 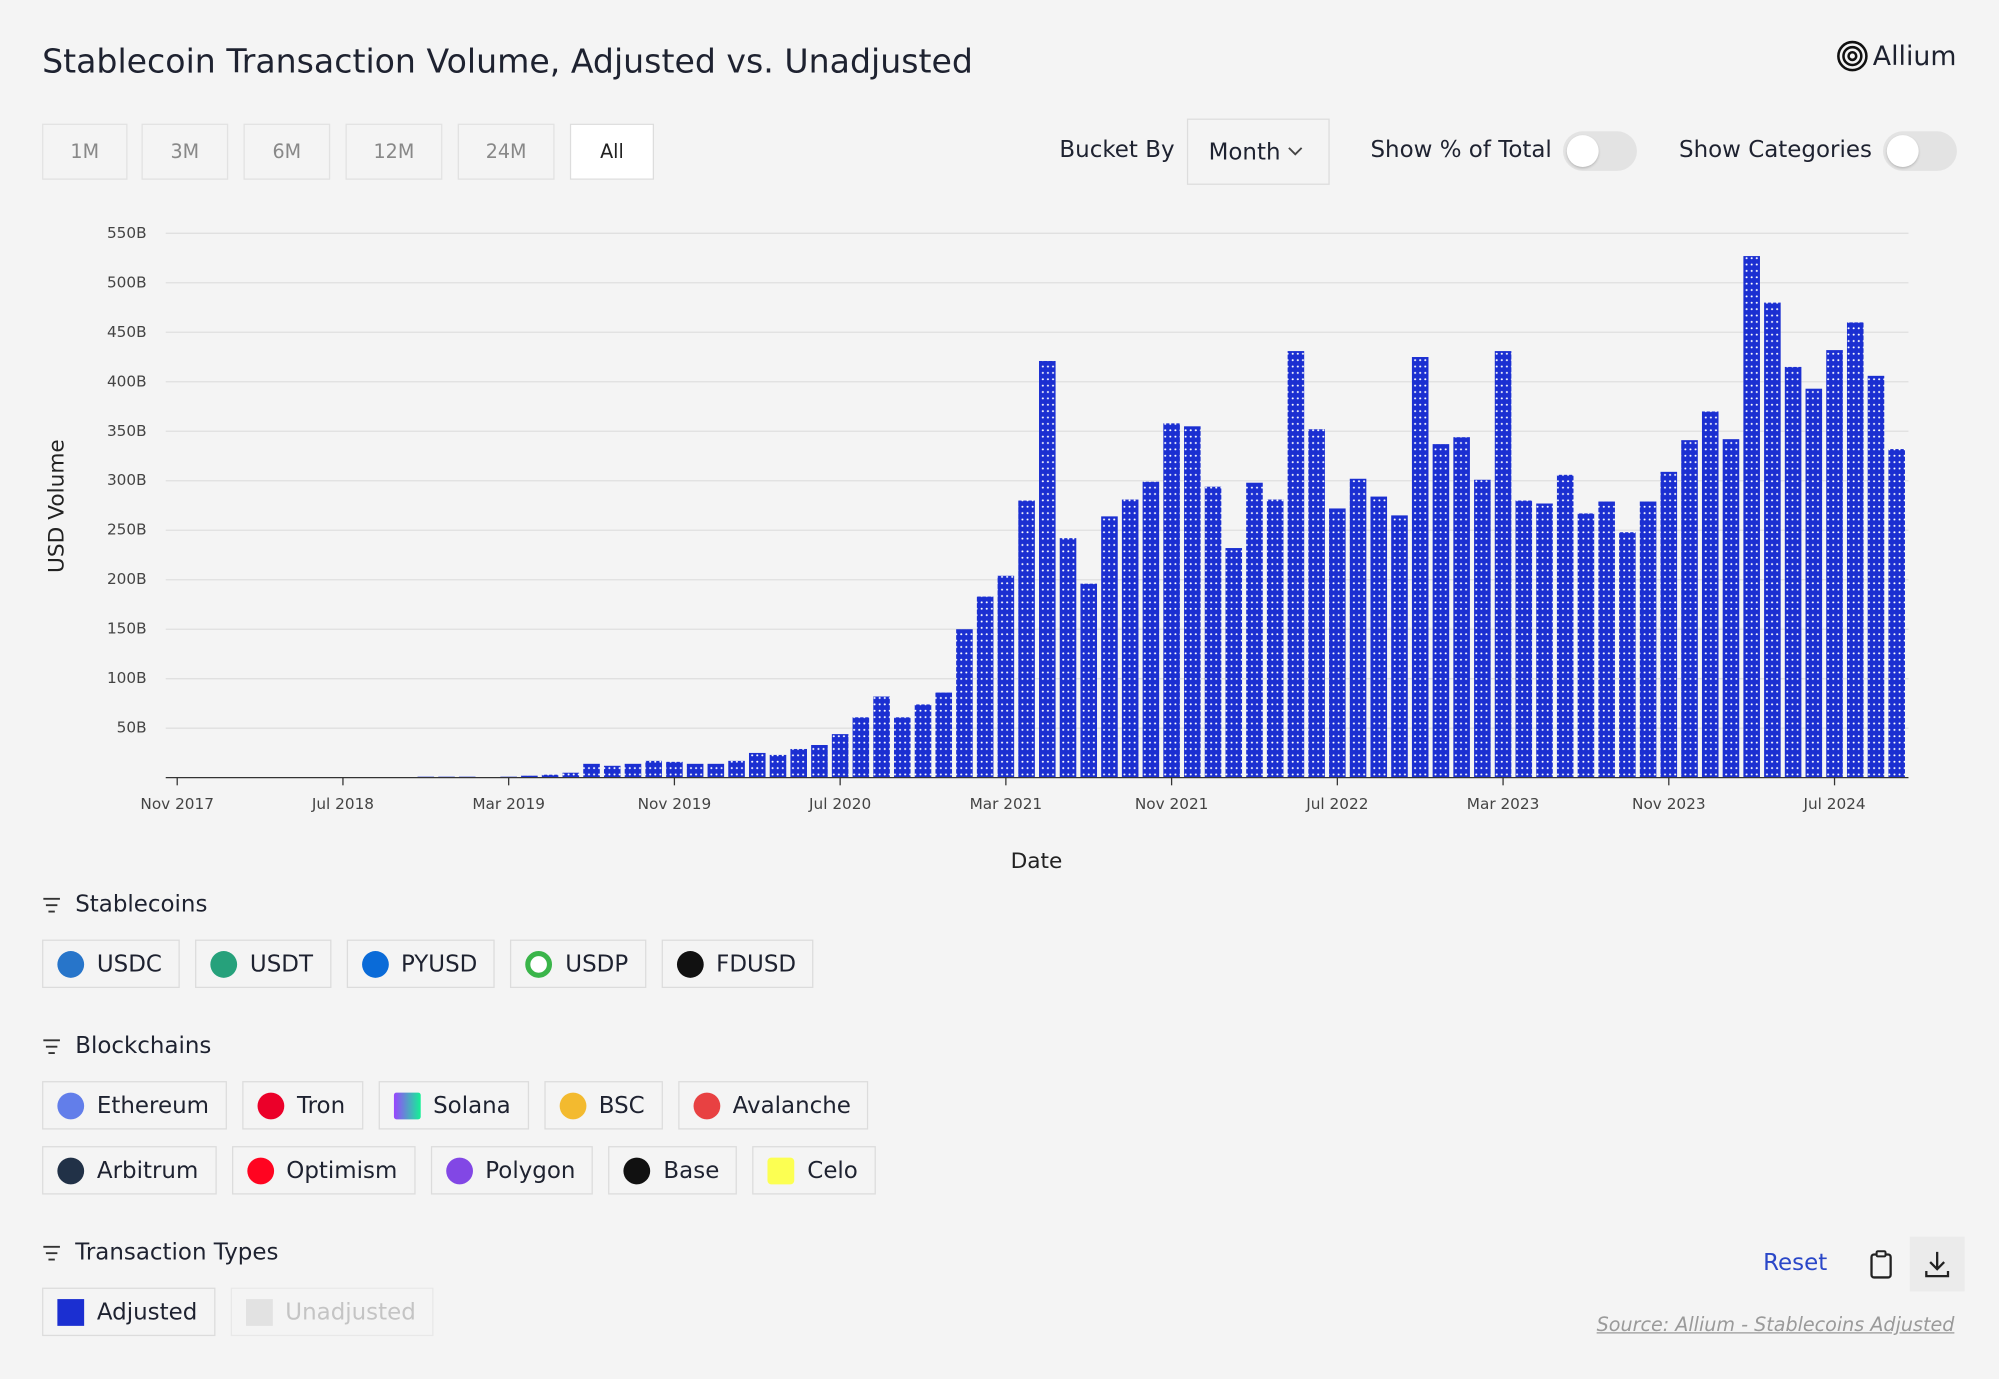 What do you see at coordinates (127, 579) in the screenshot?
I see `y-tick-label: 200B` at bounding box center [127, 579].